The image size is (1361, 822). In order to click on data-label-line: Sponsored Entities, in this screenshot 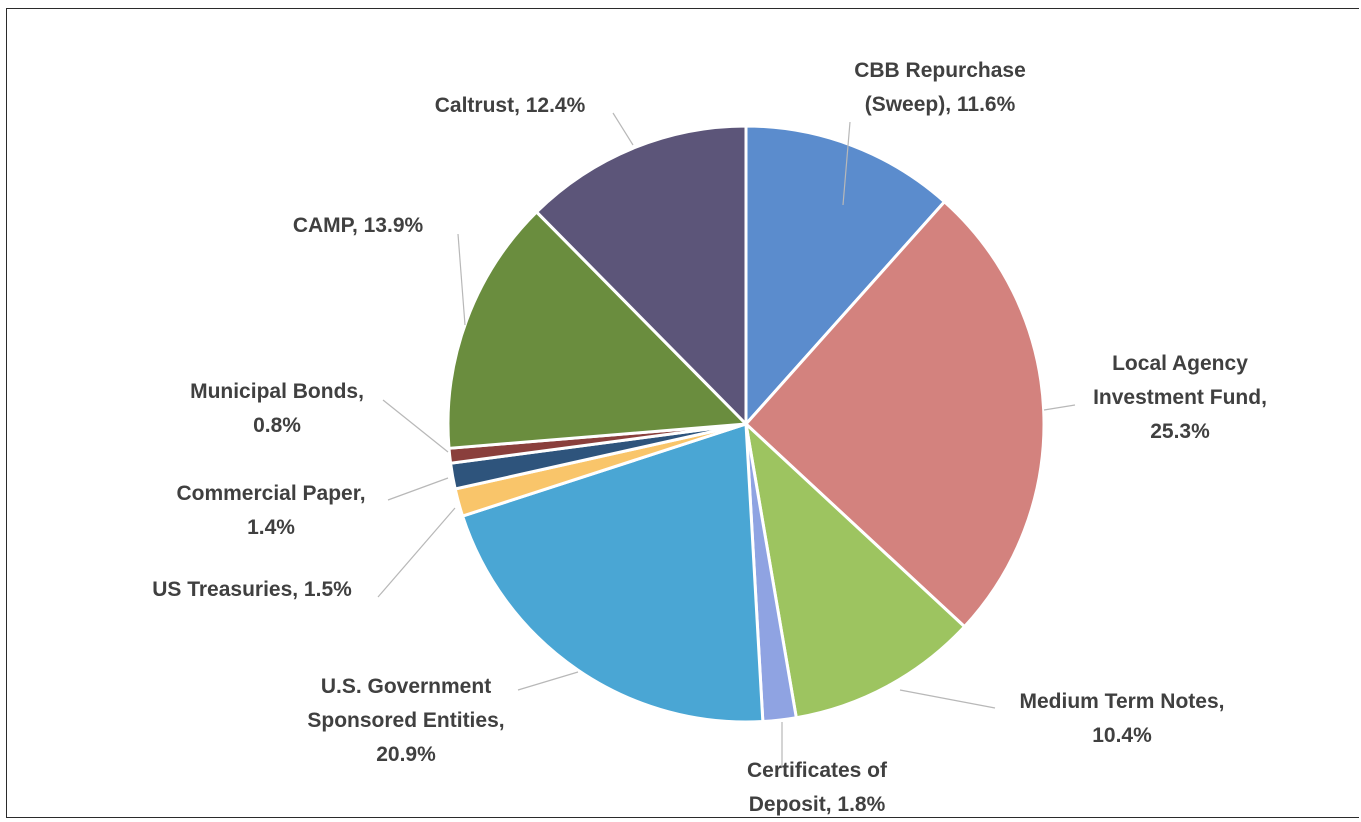, I will do `click(405, 720)`.